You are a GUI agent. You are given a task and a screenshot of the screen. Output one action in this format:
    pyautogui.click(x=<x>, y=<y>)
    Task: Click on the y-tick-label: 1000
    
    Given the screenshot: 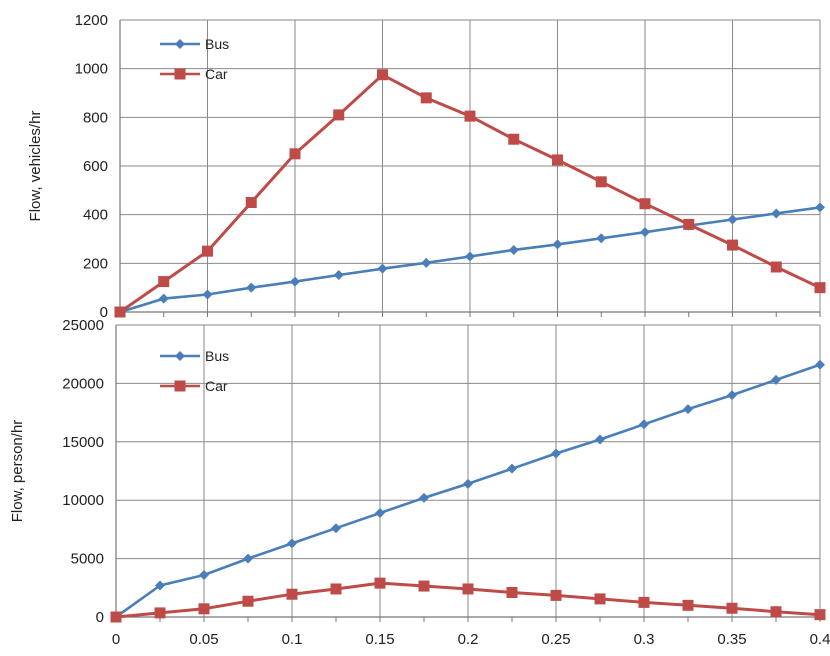 What is the action you would take?
    pyautogui.click(x=91, y=69)
    